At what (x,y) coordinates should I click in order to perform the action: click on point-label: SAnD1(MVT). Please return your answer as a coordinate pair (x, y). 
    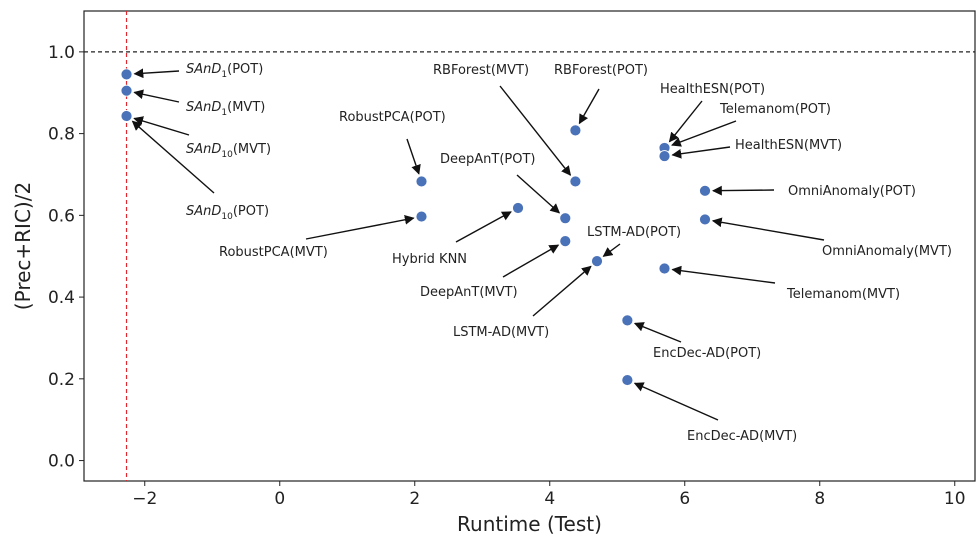
    Looking at the image, I should click on (225, 109).